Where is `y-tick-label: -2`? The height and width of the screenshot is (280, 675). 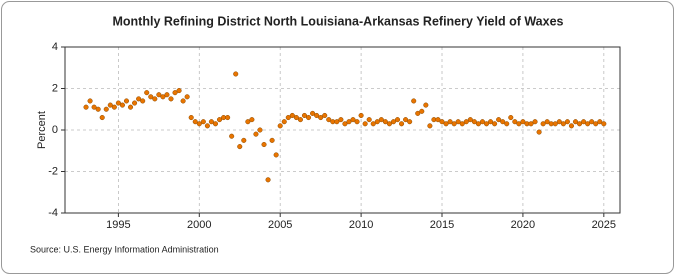
y-tick-label: -2 is located at coordinates (53, 171).